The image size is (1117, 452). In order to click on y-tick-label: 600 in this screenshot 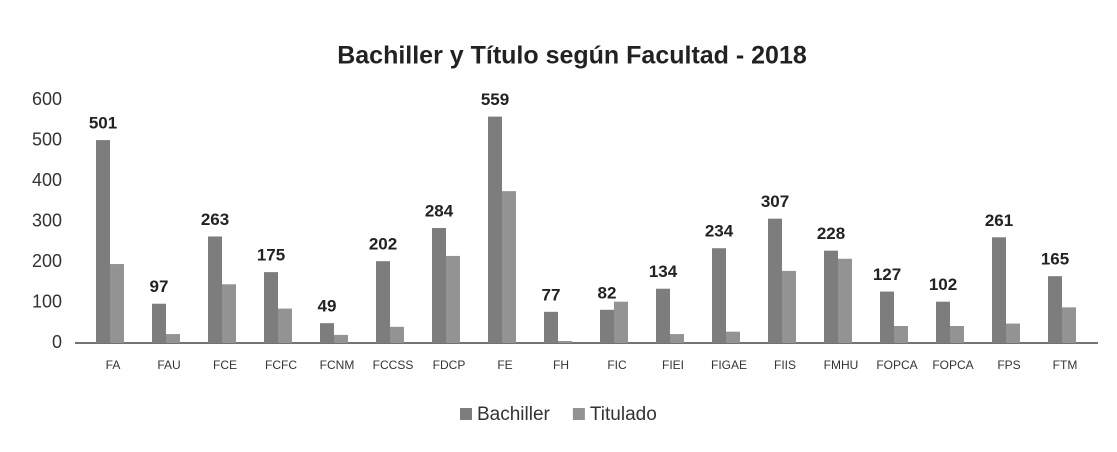, I will do `click(47, 99)`.